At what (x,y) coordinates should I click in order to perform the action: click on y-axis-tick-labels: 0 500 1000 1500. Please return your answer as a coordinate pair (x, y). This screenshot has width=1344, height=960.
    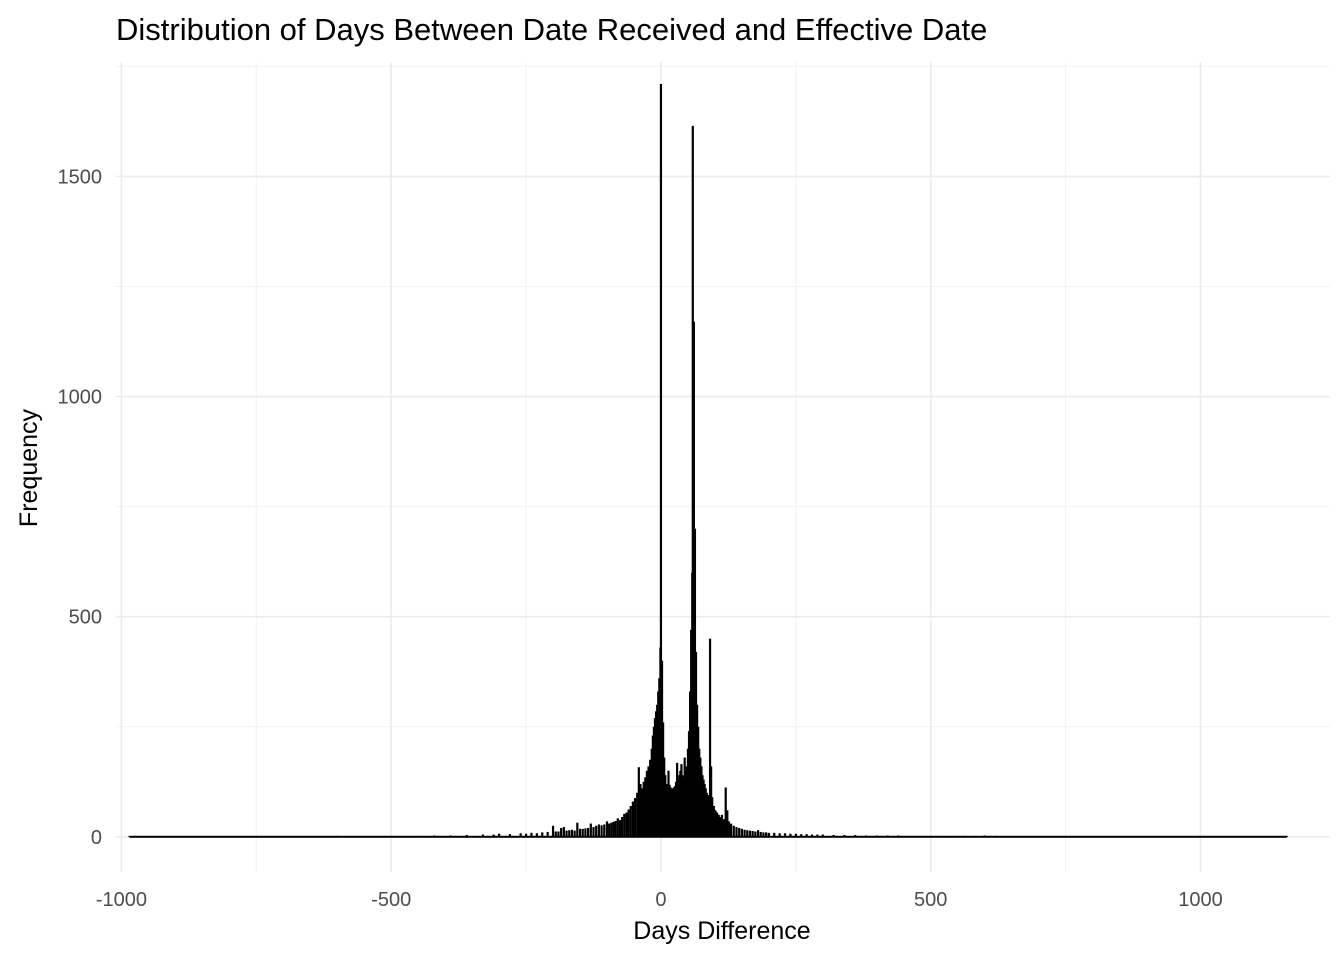
    Looking at the image, I should click on (80, 507).